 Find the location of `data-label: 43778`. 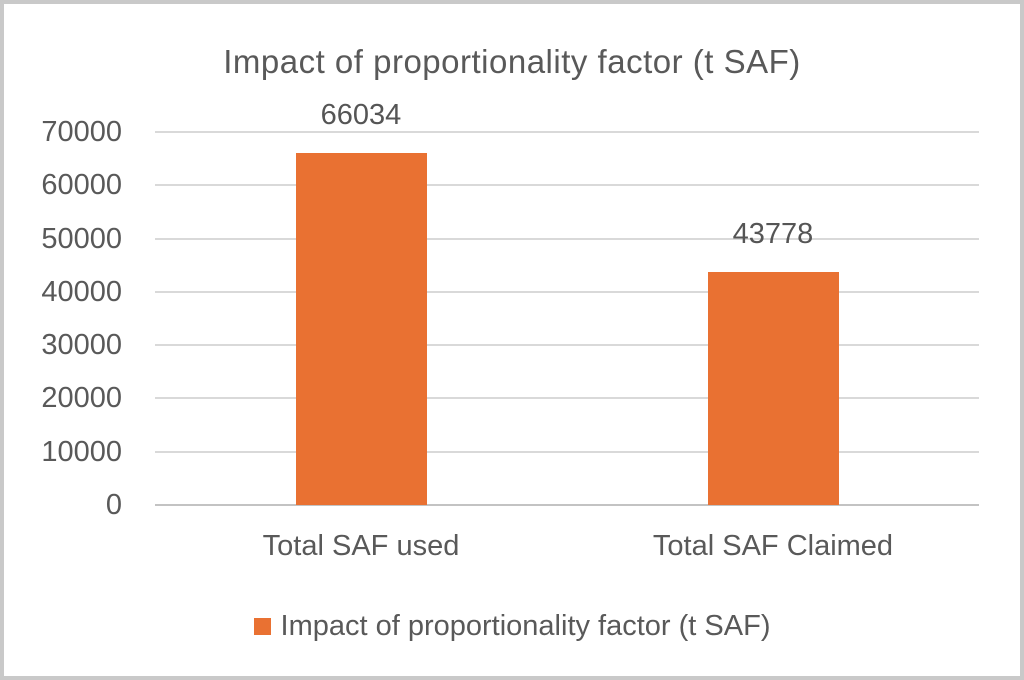

data-label: 43778 is located at coordinates (773, 233).